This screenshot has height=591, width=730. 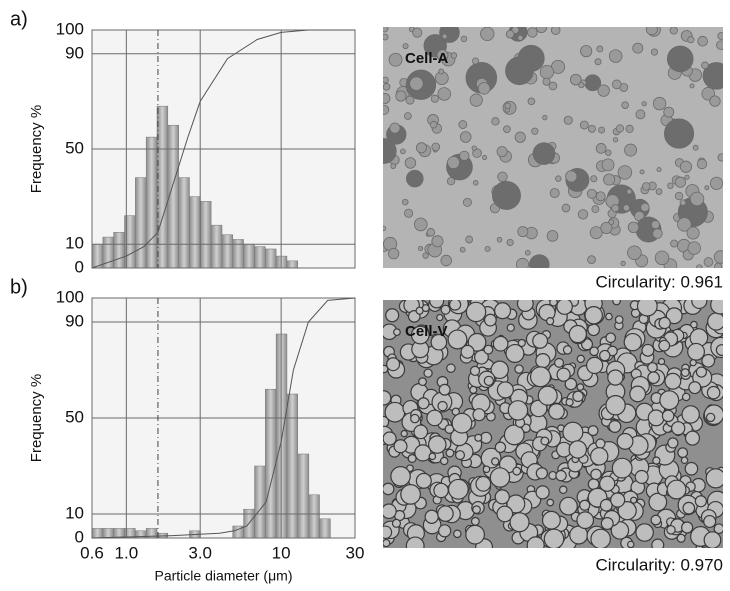 What do you see at coordinates (223, 149) in the screenshot?
I see `cumulative-line` at bounding box center [223, 149].